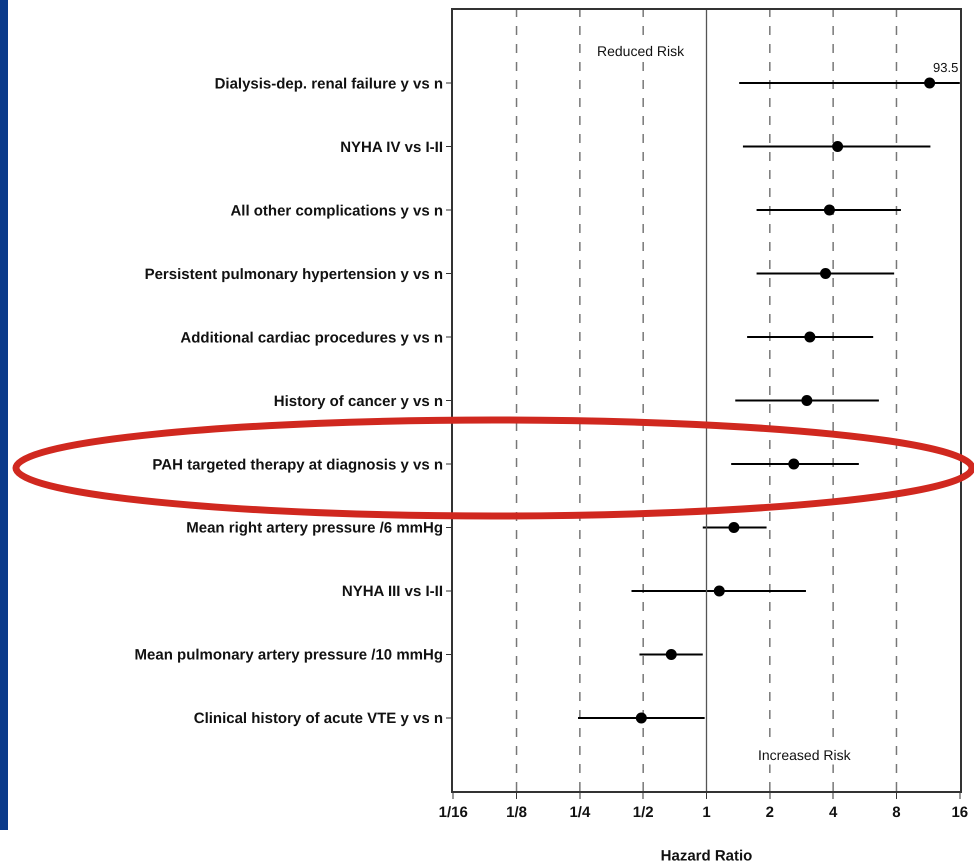  Describe the element at coordinates (297, 465) in the screenshot. I see `y-tick-label: PAH targeted therapy at diagnosis y vs n` at that location.